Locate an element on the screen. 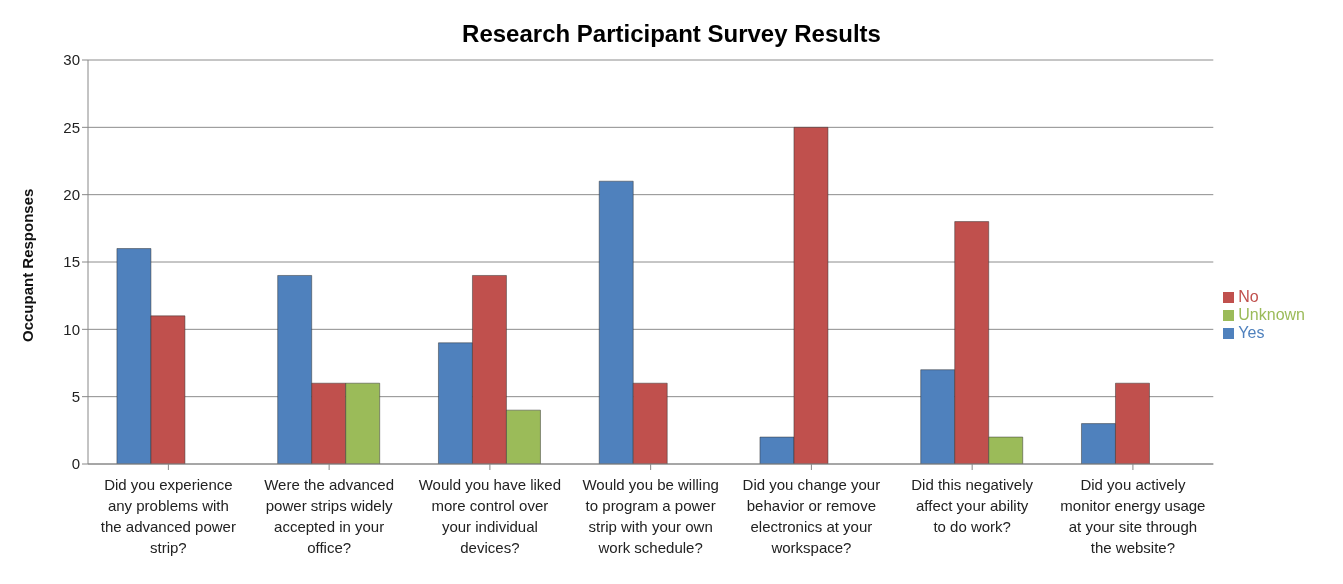  y-tick-label: 30 is located at coordinates (71, 60).